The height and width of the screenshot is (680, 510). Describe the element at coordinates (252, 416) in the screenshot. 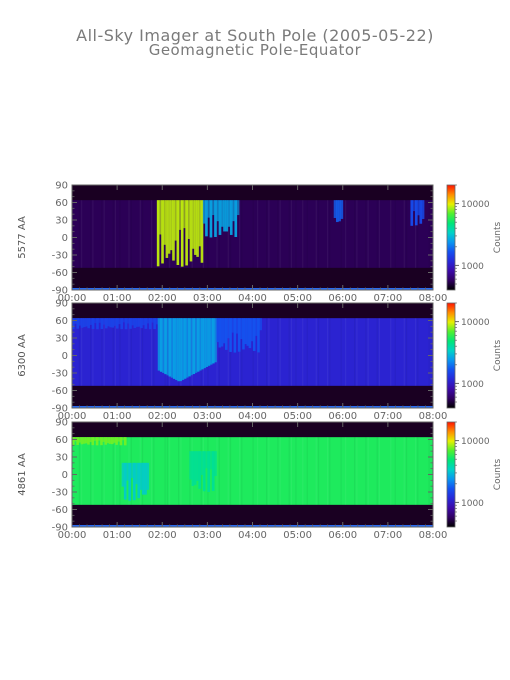

I see `x-tick-label: 04:00` at that location.